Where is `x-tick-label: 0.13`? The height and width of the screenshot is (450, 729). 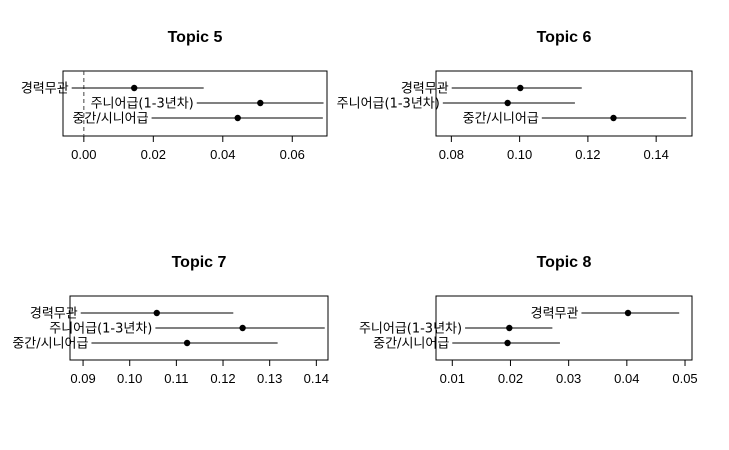 x-tick-label: 0.13 is located at coordinates (269, 378).